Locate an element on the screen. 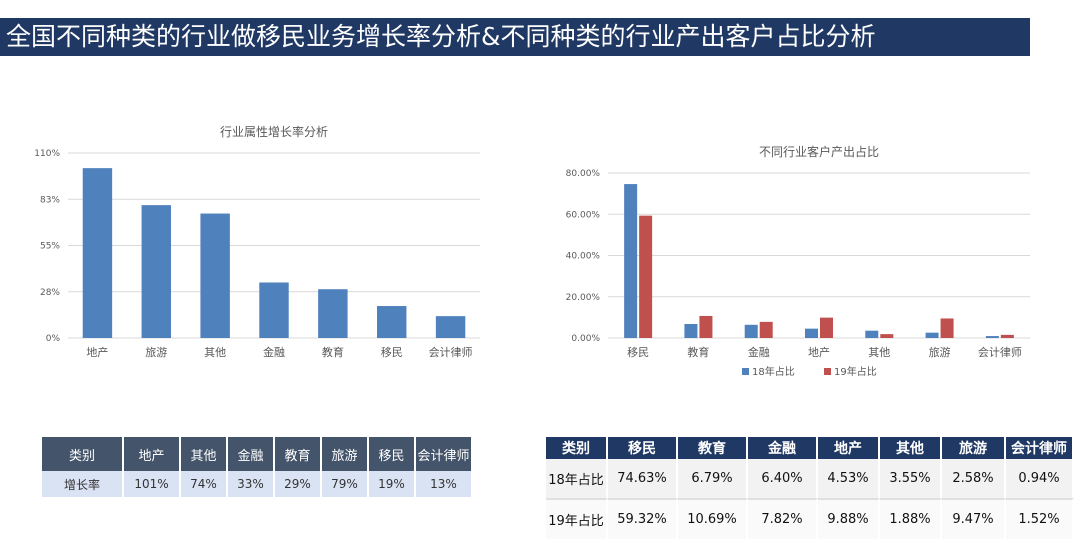  share-table-header-cell: 移民 is located at coordinates (643, 448).